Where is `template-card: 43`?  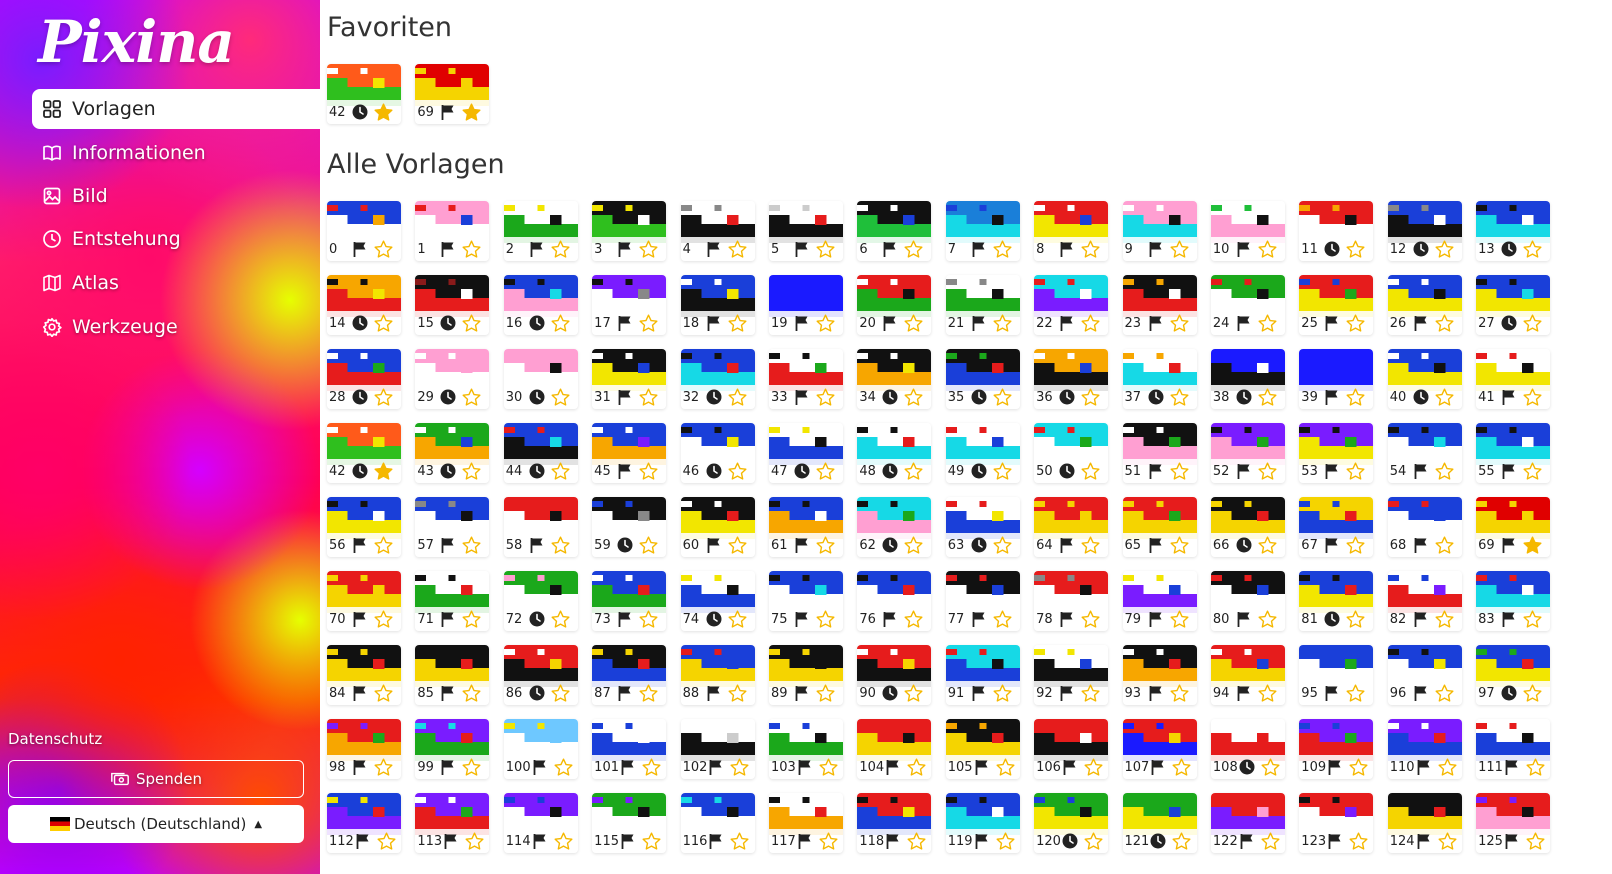 template-card: 43 is located at coordinates (452, 453).